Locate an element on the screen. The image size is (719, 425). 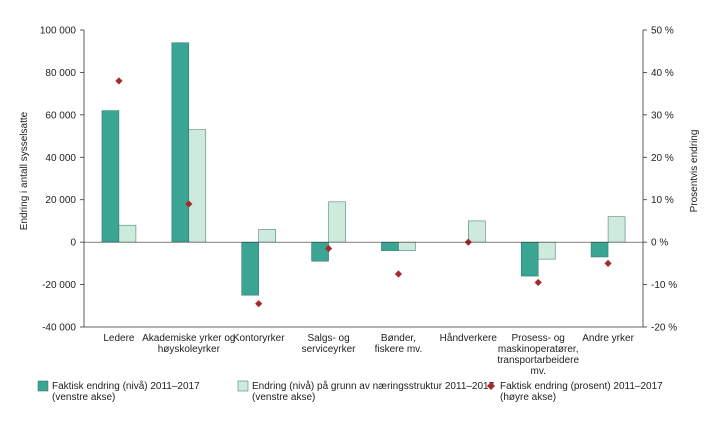
left-tick-label: 60 000 is located at coordinates (60, 115).